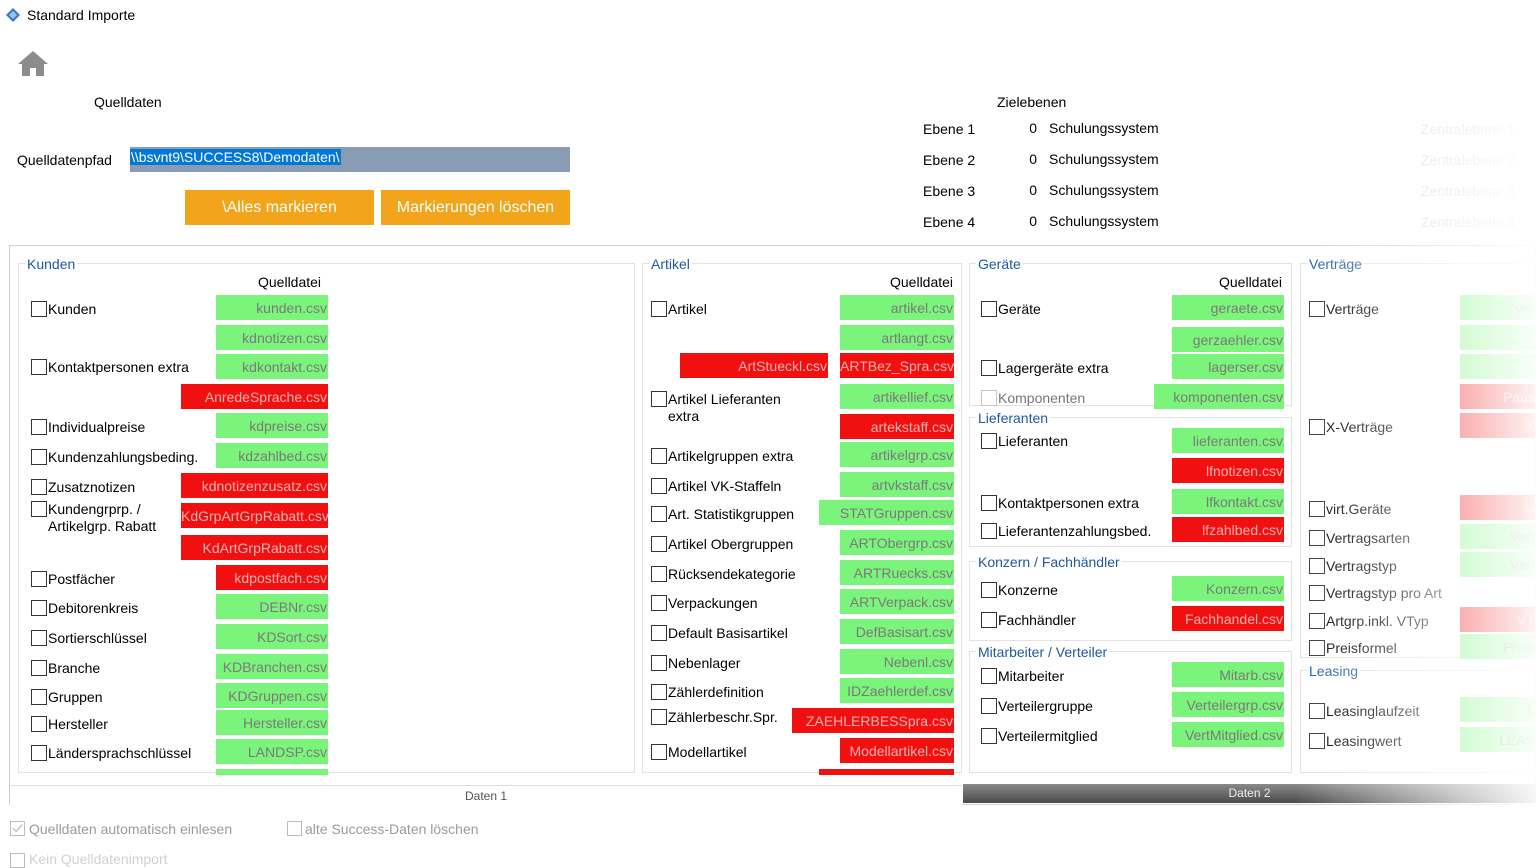 This screenshot has width=1536, height=868. Describe the element at coordinates (1497, 307) in the screenshot. I see `vertraege-file-field: ver` at that location.